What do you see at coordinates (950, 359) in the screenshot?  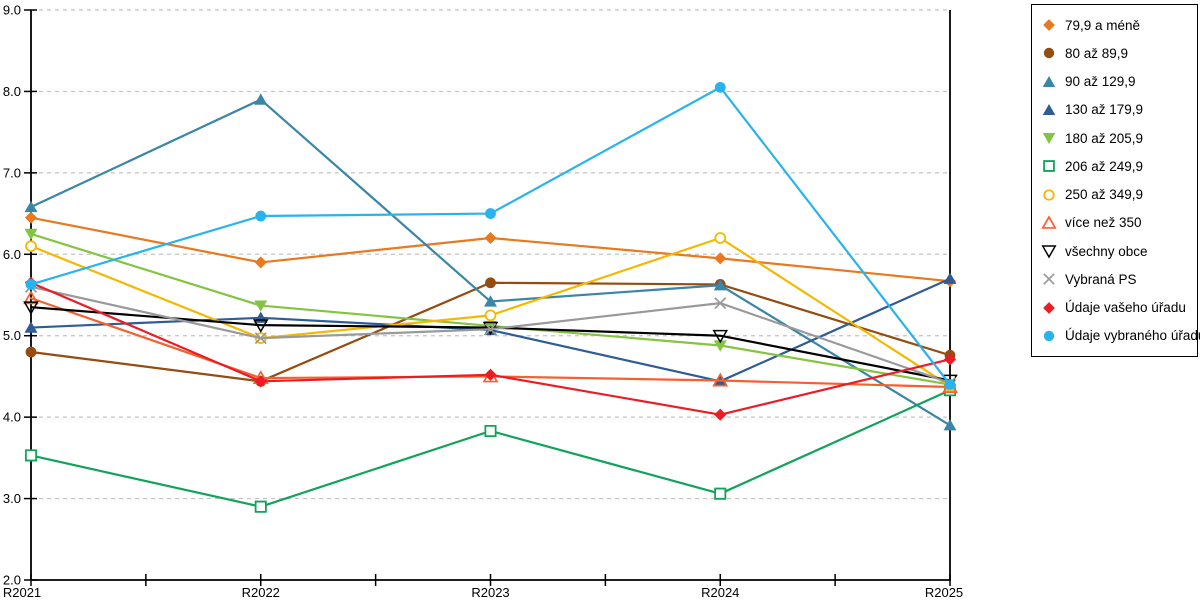 I see `data-point-10-R2025` at bounding box center [950, 359].